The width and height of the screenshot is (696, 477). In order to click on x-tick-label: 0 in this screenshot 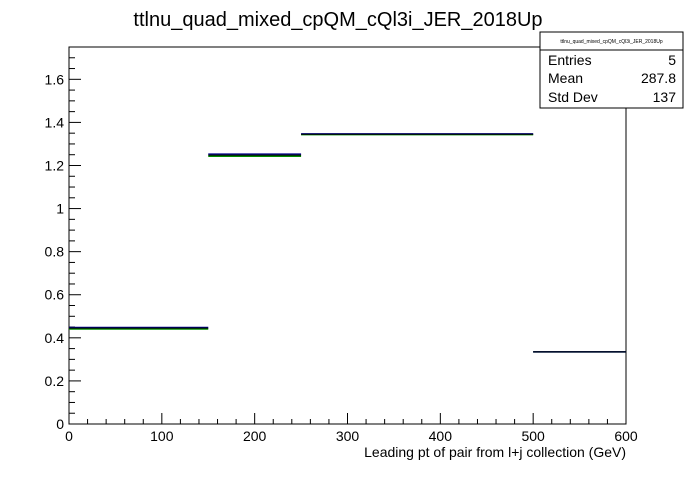, I will do `click(69, 436)`.